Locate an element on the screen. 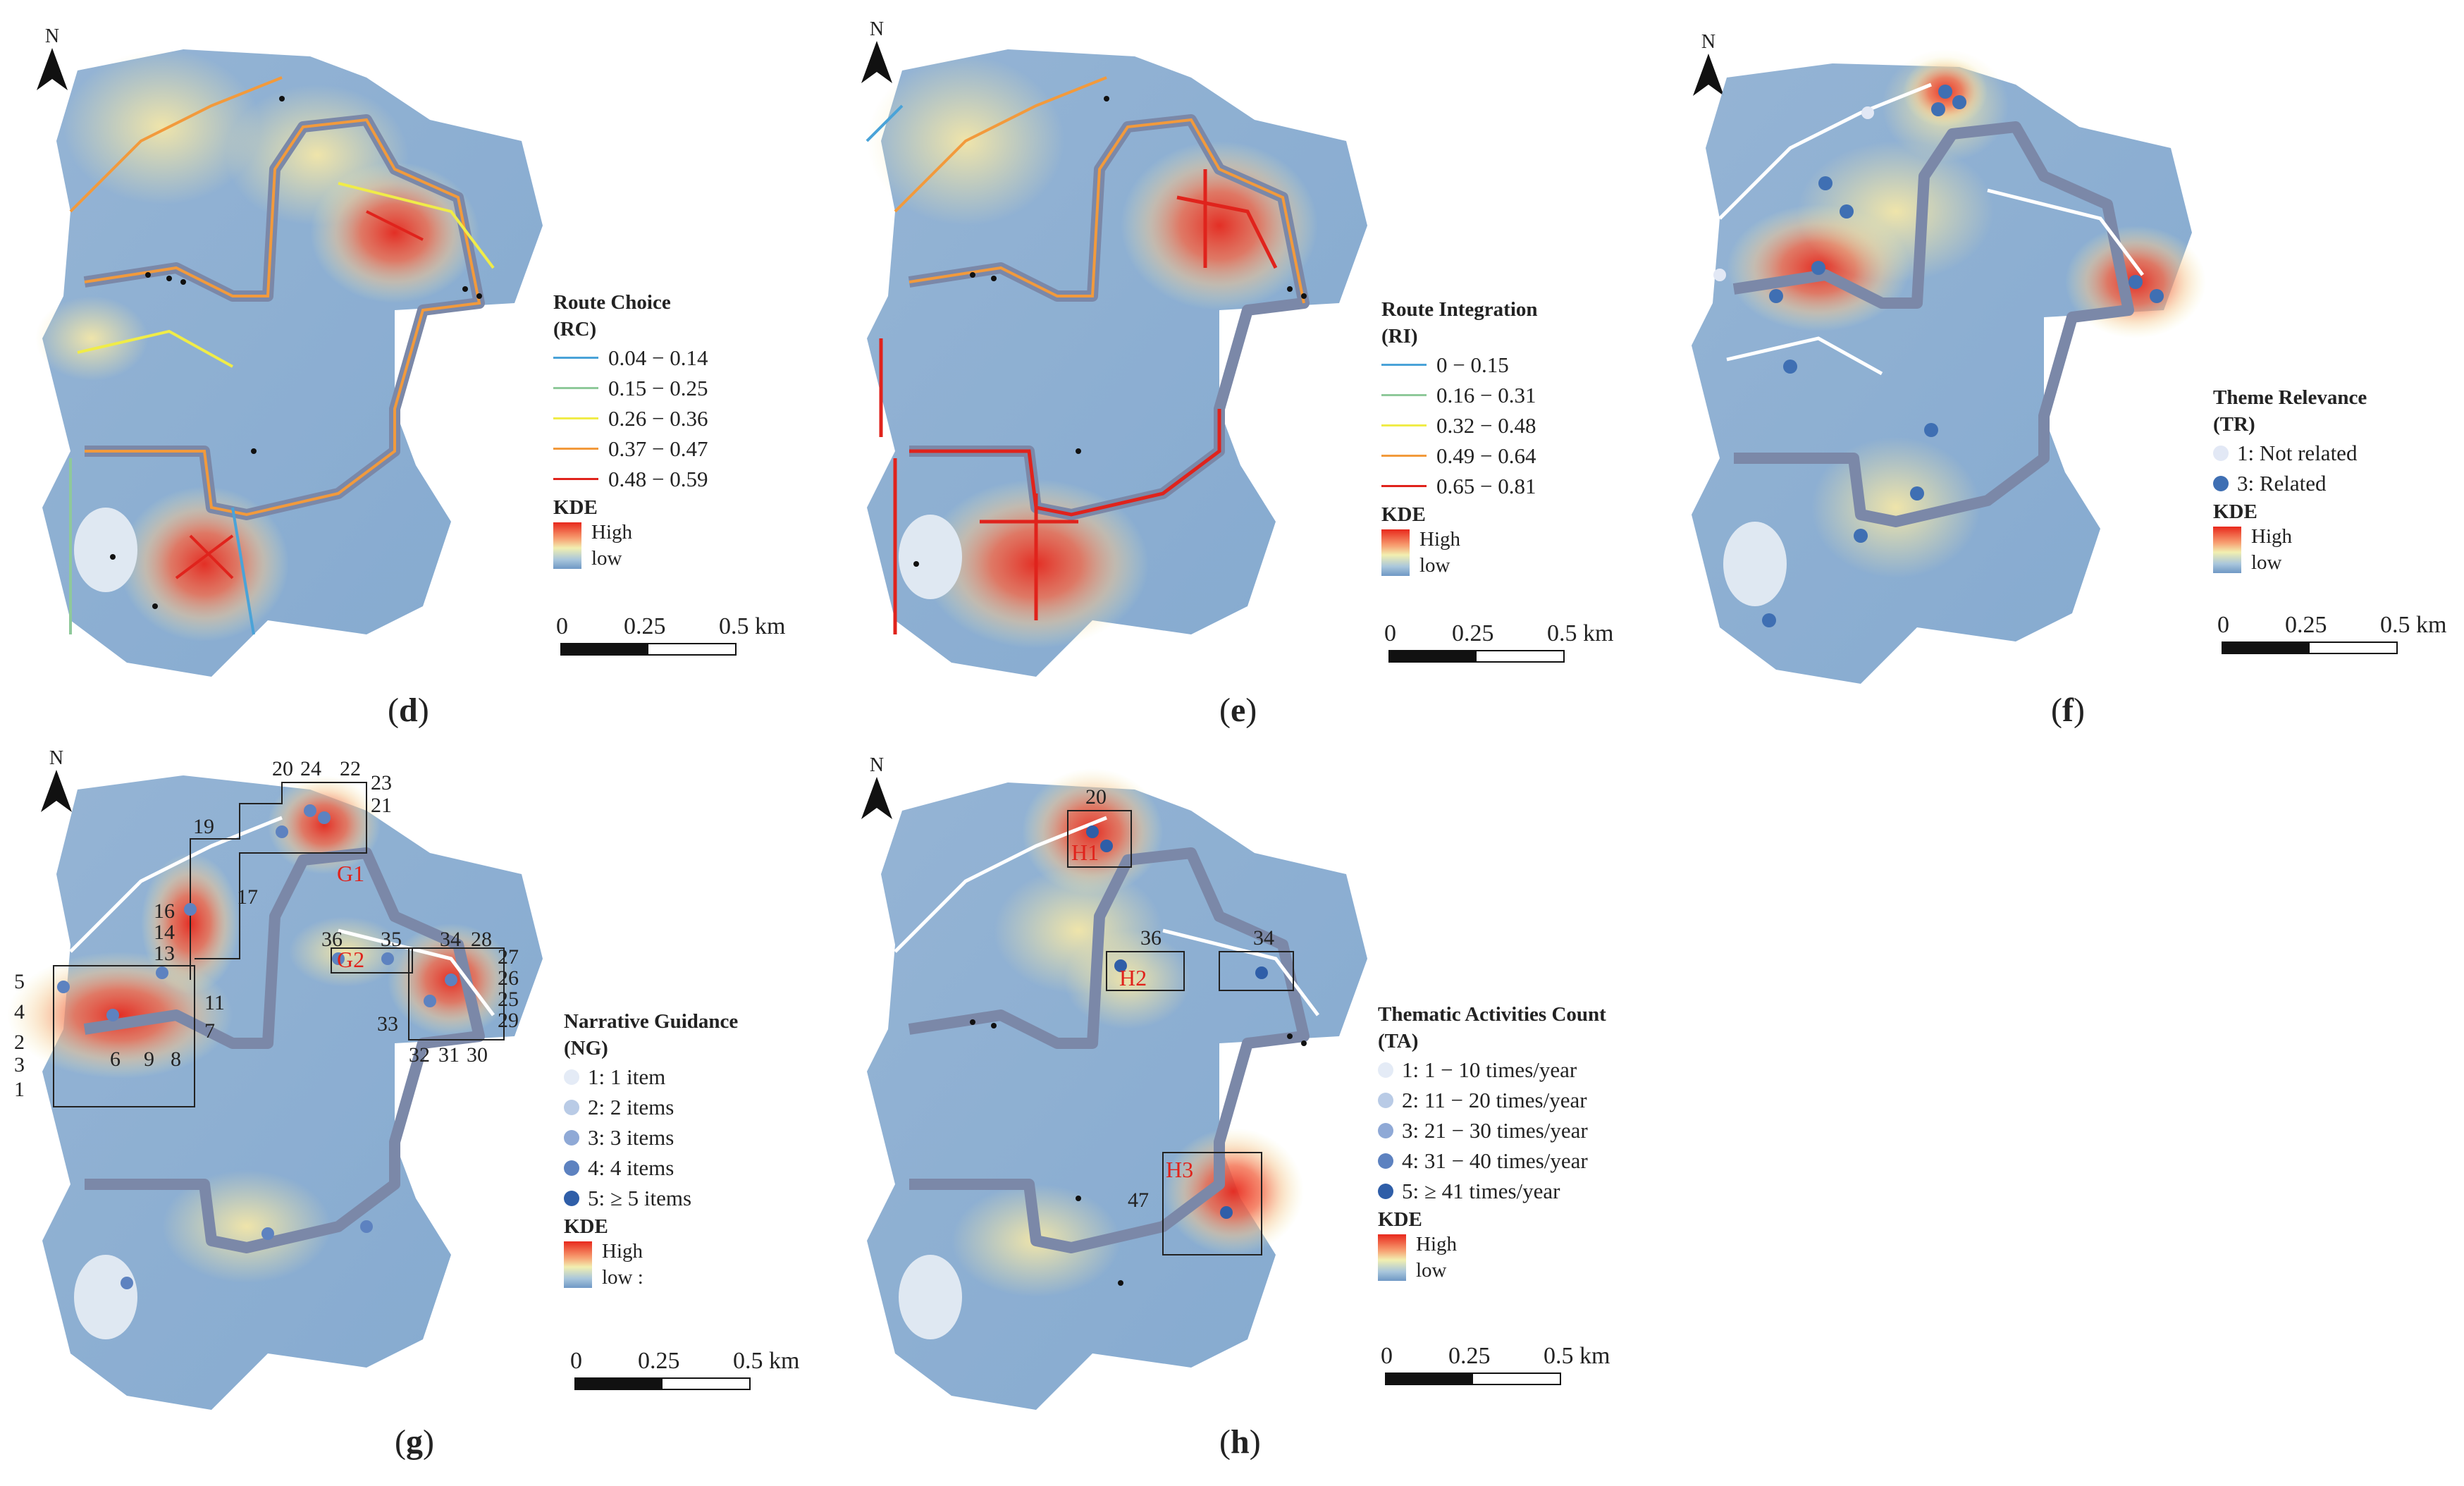  map-number: 33 is located at coordinates (387, 1024).